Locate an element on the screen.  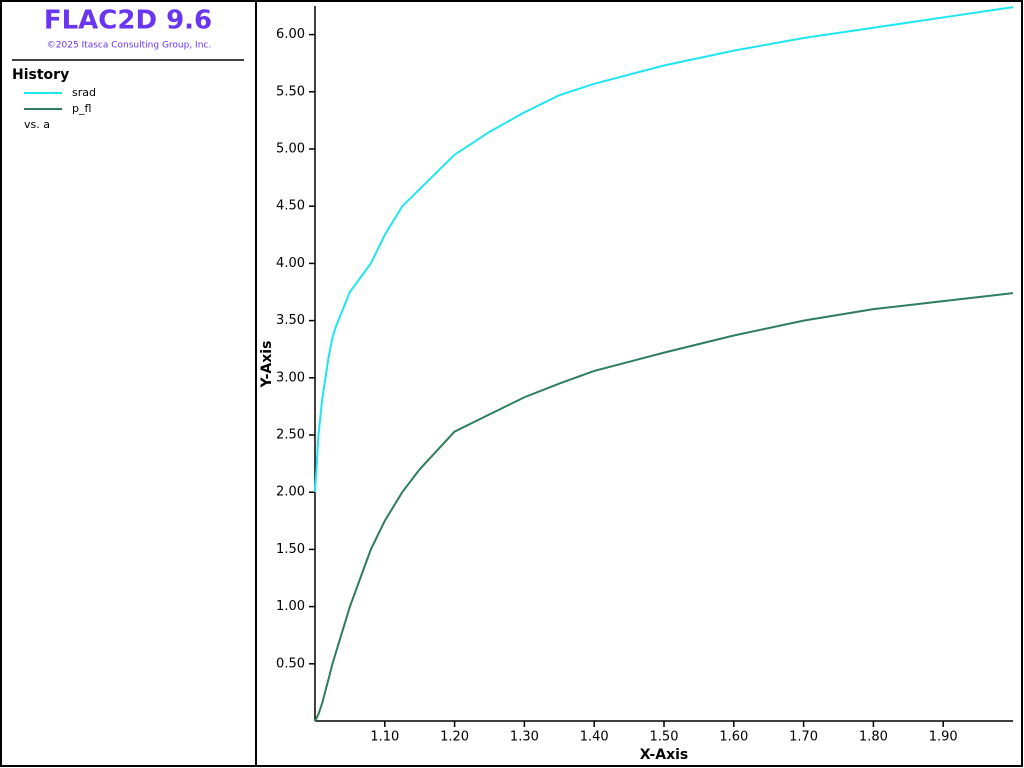
y-tick-label: 1.00 is located at coordinates (290, 606).